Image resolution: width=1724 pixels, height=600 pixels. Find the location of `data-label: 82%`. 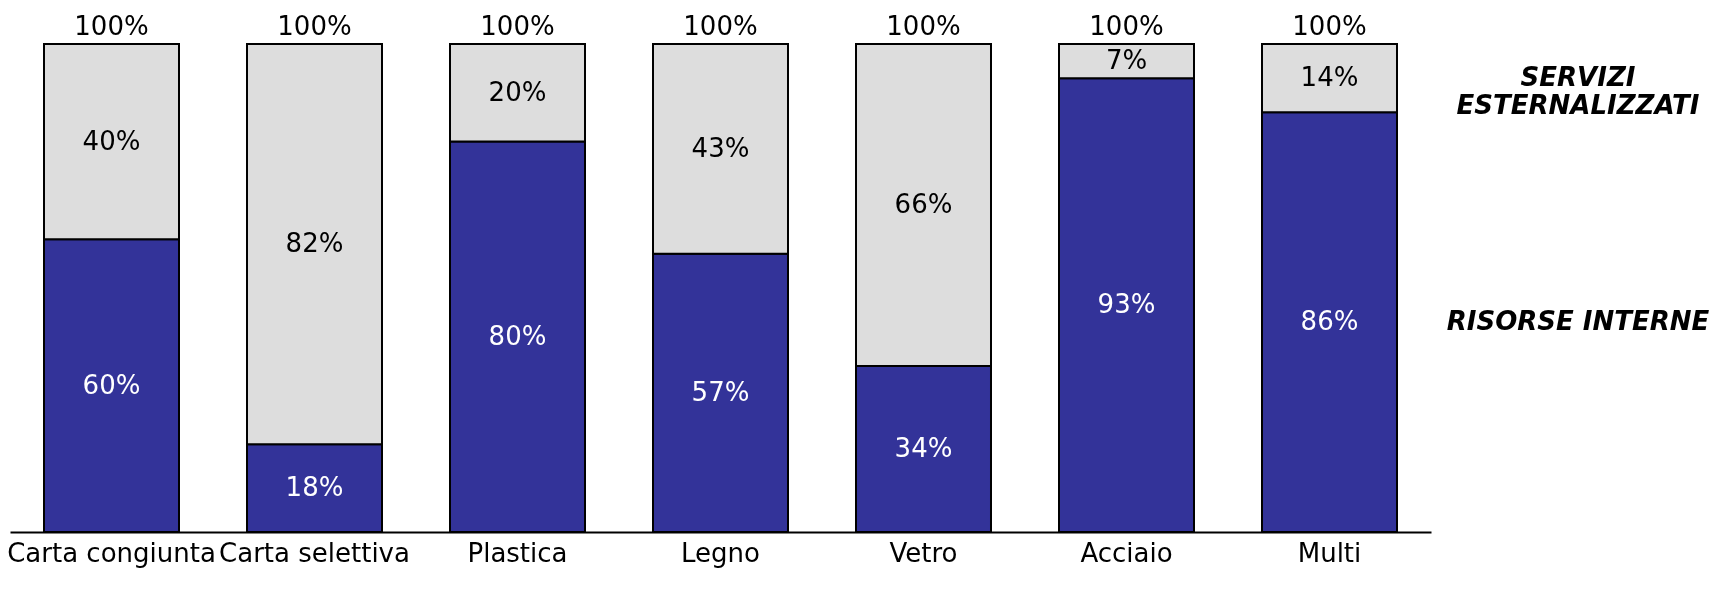

data-label: 82% is located at coordinates (314, 243).